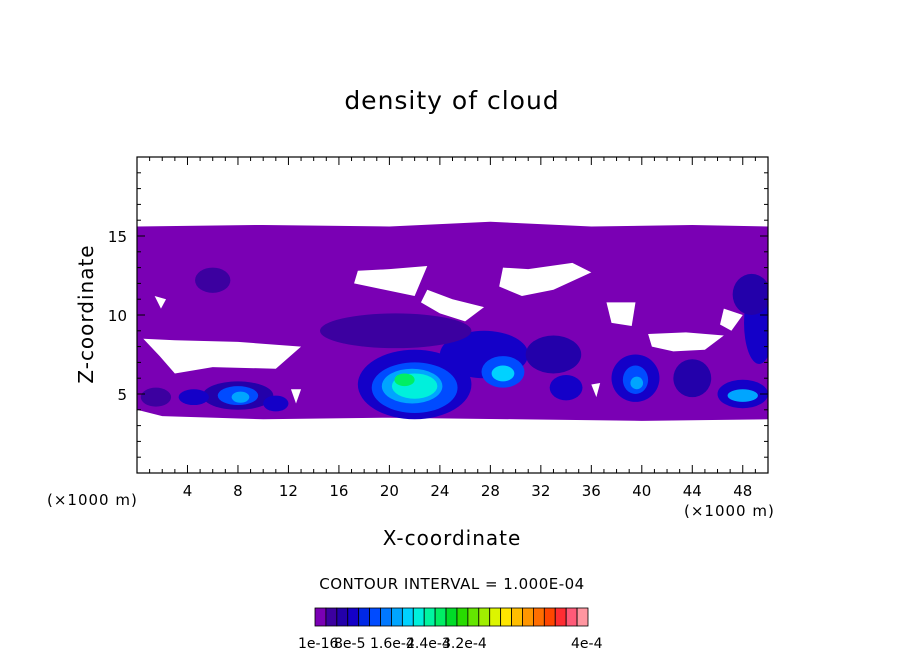  What do you see at coordinates (452, 100) in the screenshot?
I see `chart-title: density of cloud` at bounding box center [452, 100].